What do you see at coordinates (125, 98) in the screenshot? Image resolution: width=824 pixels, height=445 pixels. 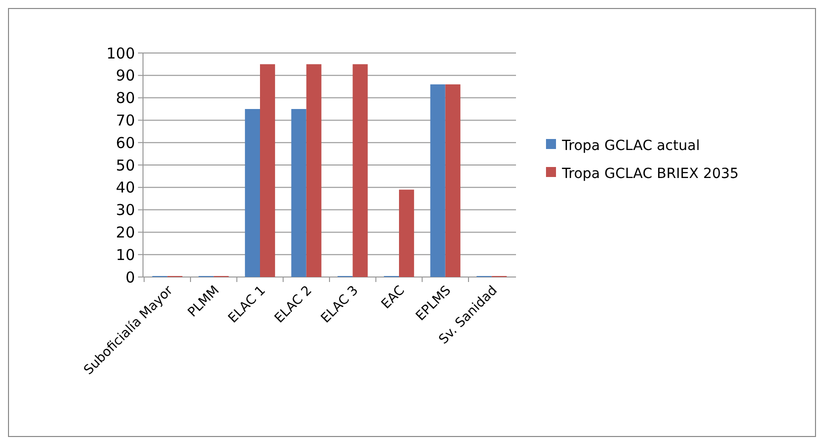 I see `y-tick-label: 80` at bounding box center [125, 98].